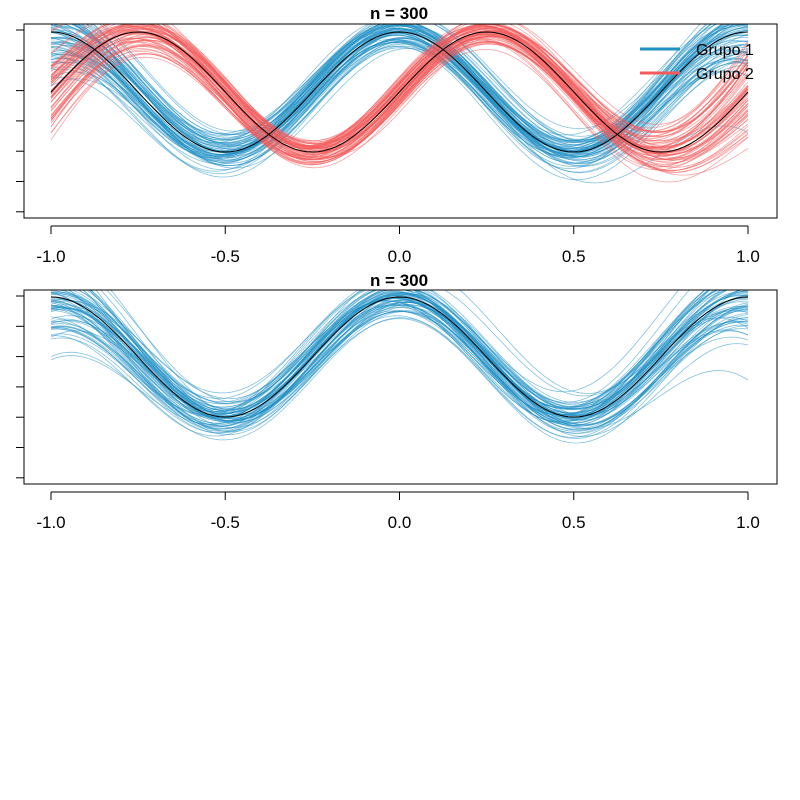  I want to click on y-axis-top, so click(20, 121).